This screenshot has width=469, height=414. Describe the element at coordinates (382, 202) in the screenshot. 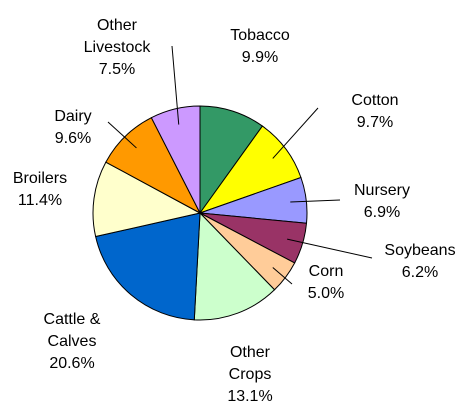

I see `slice-label: Nursery 6.9%` at that location.